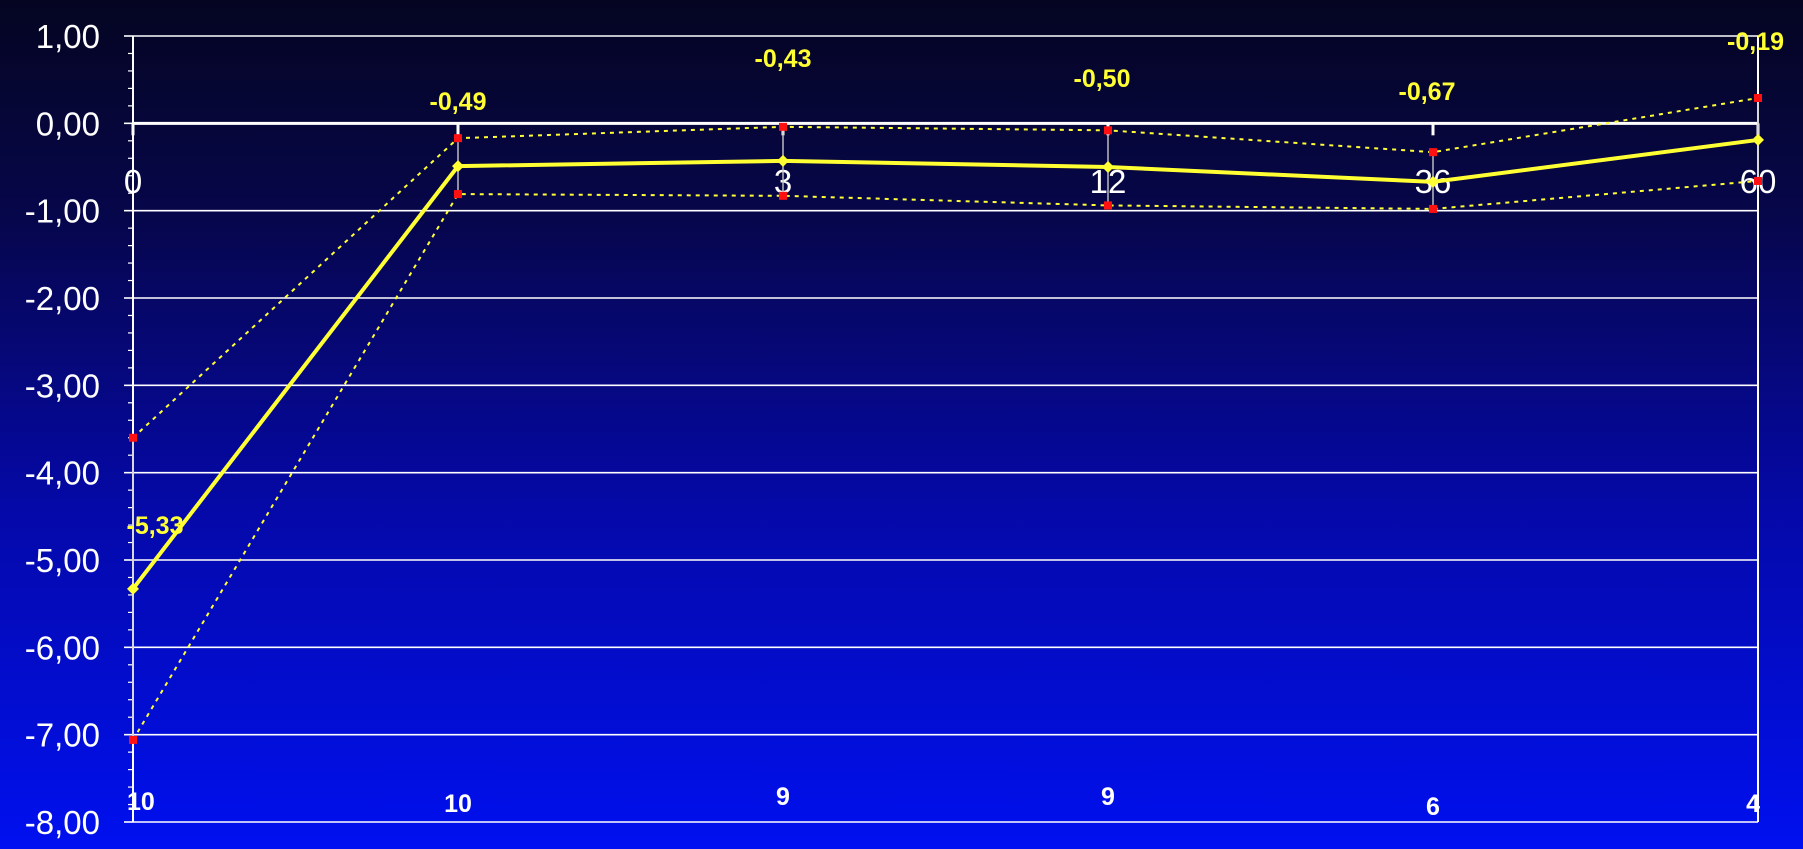 The image size is (1803, 849). What do you see at coordinates (62, 473) in the screenshot?
I see `y-tick-label: -4,00` at bounding box center [62, 473].